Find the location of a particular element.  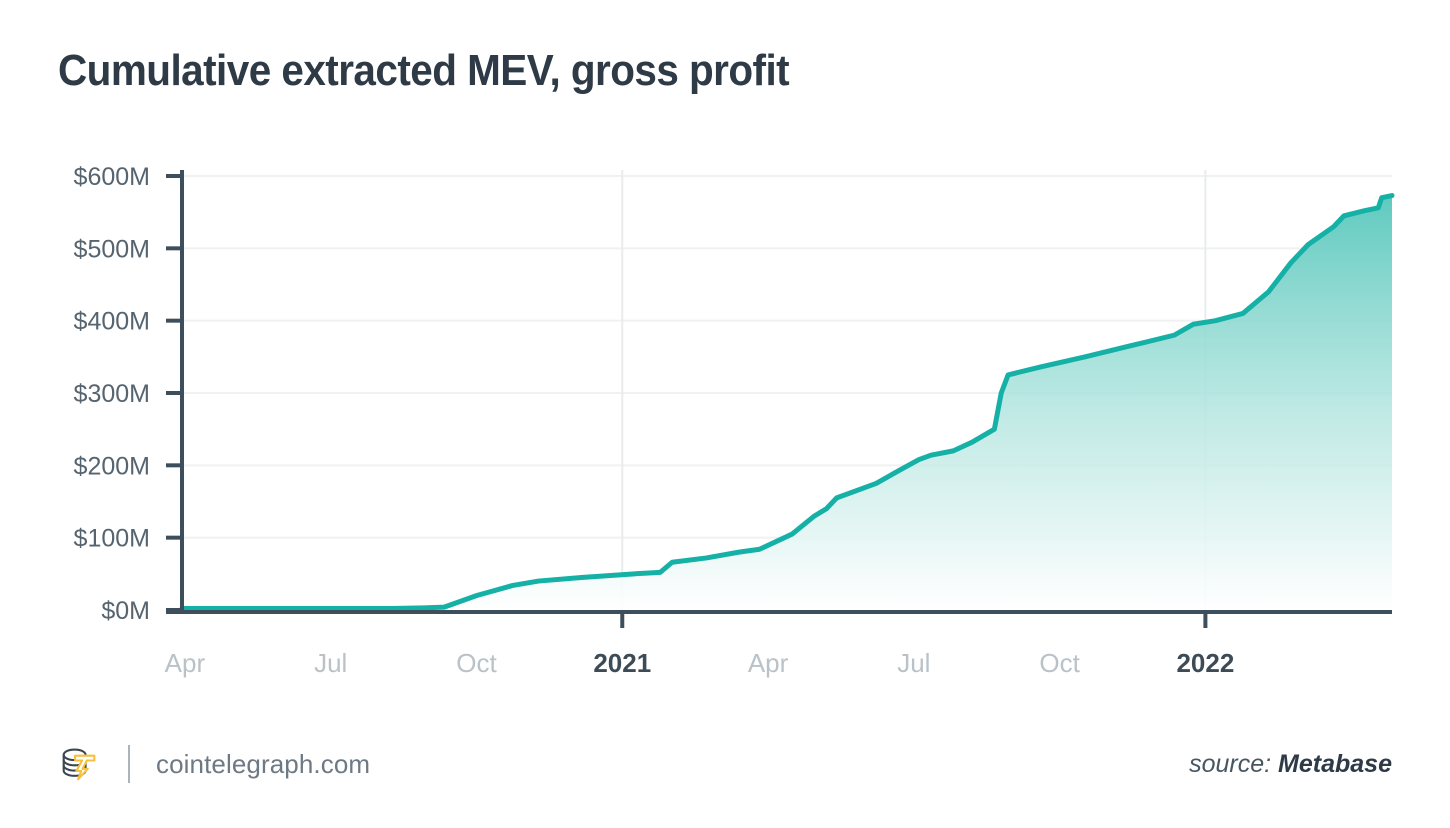

brand-block: cointelegraph.com is located at coordinates (214, 764).